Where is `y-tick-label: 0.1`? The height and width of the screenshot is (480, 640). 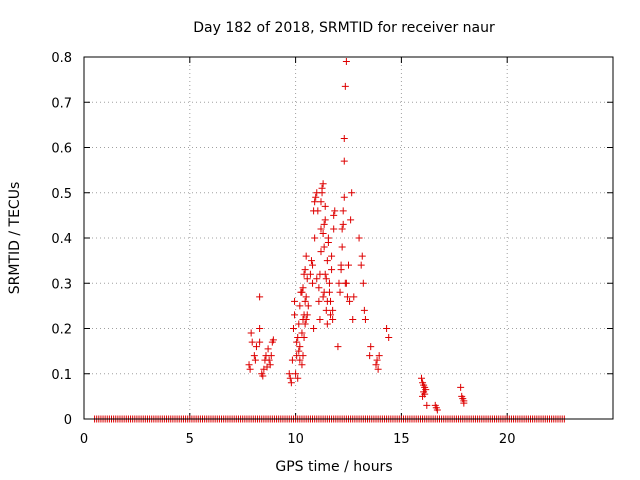
y-tick-label: 0.1 is located at coordinates (61, 375).